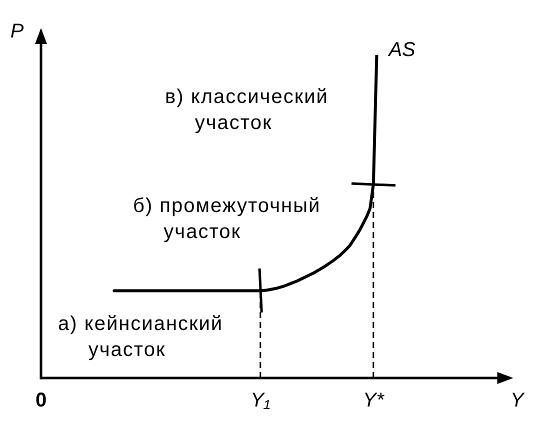 This screenshot has height=428, width=558. Describe the element at coordinates (374, 401) in the screenshot. I see `x-tick-label: Y*` at that location.